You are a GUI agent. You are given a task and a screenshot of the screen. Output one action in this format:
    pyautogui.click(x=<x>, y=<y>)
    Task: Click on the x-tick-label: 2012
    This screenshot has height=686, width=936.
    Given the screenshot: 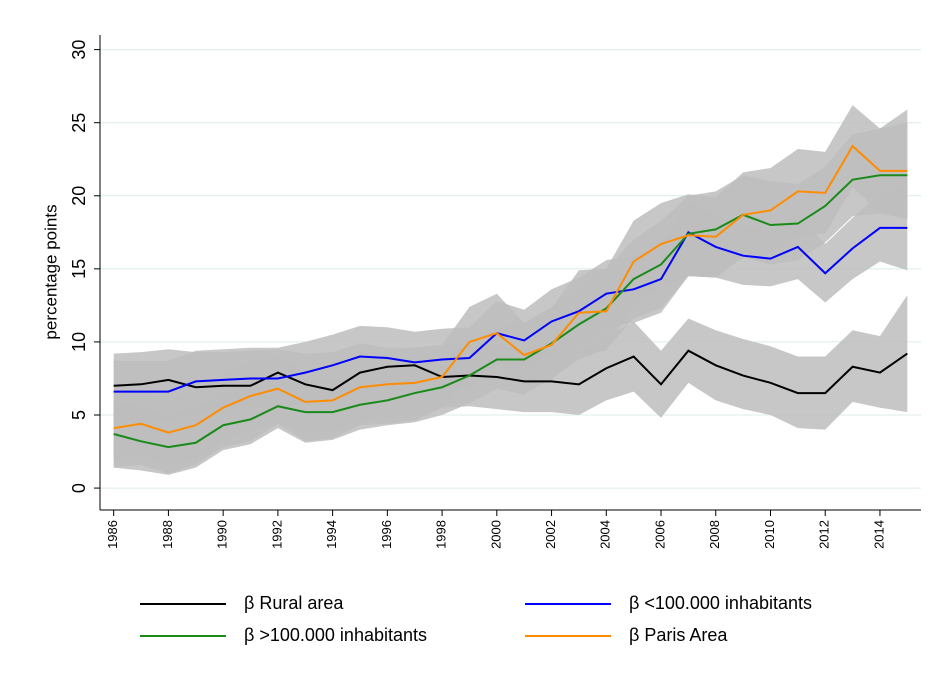 What is the action you would take?
    pyautogui.click(x=824, y=534)
    